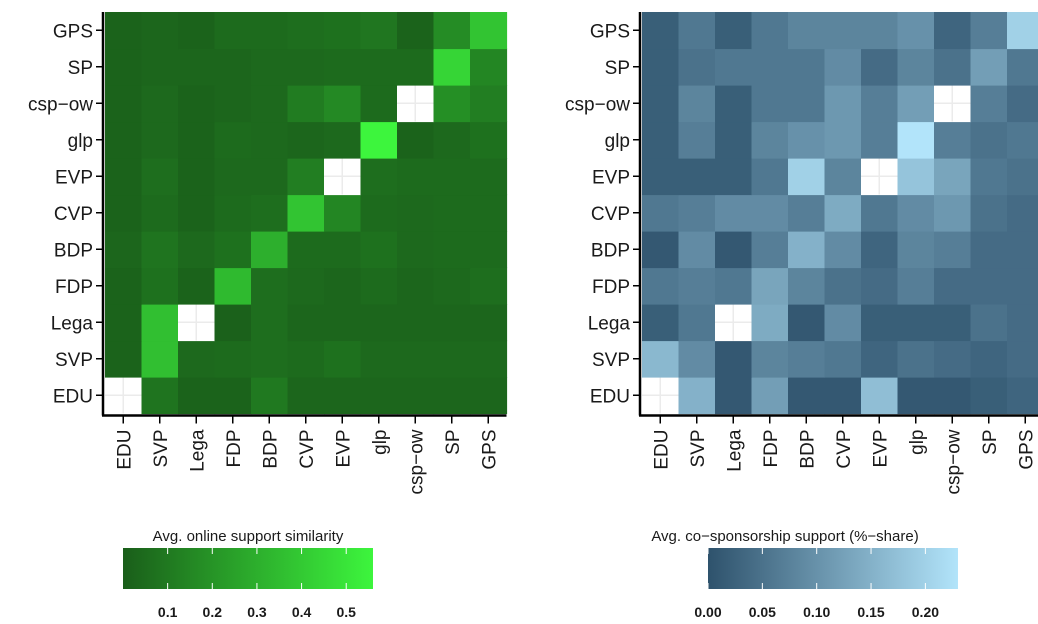 The image size is (1038, 624). Describe the element at coordinates (844, 449) in the screenshot. I see `x-tick-label: CVP` at that location.